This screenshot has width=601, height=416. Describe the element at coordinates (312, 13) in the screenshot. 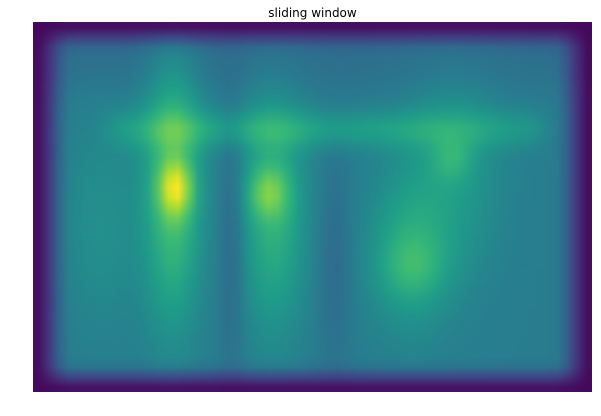

I see `chart-title: sliding window` at that location.